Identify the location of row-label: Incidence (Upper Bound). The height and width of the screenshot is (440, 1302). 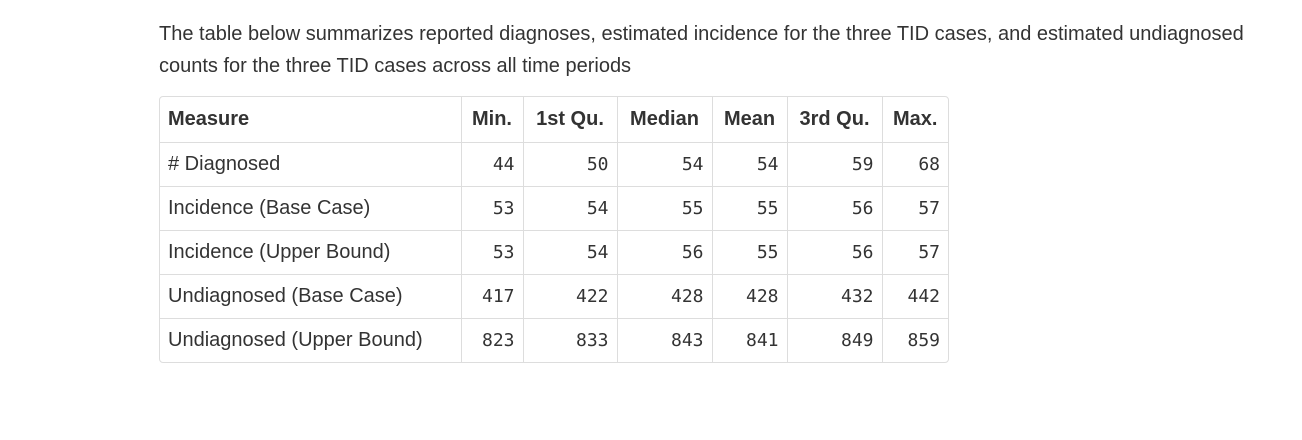
(311, 252).